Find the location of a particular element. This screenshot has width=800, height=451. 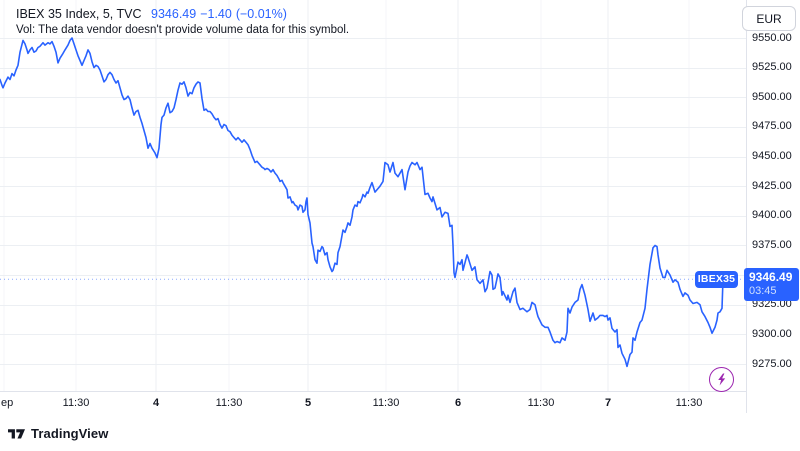

currency-button: EUR is located at coordinates (769, 18).